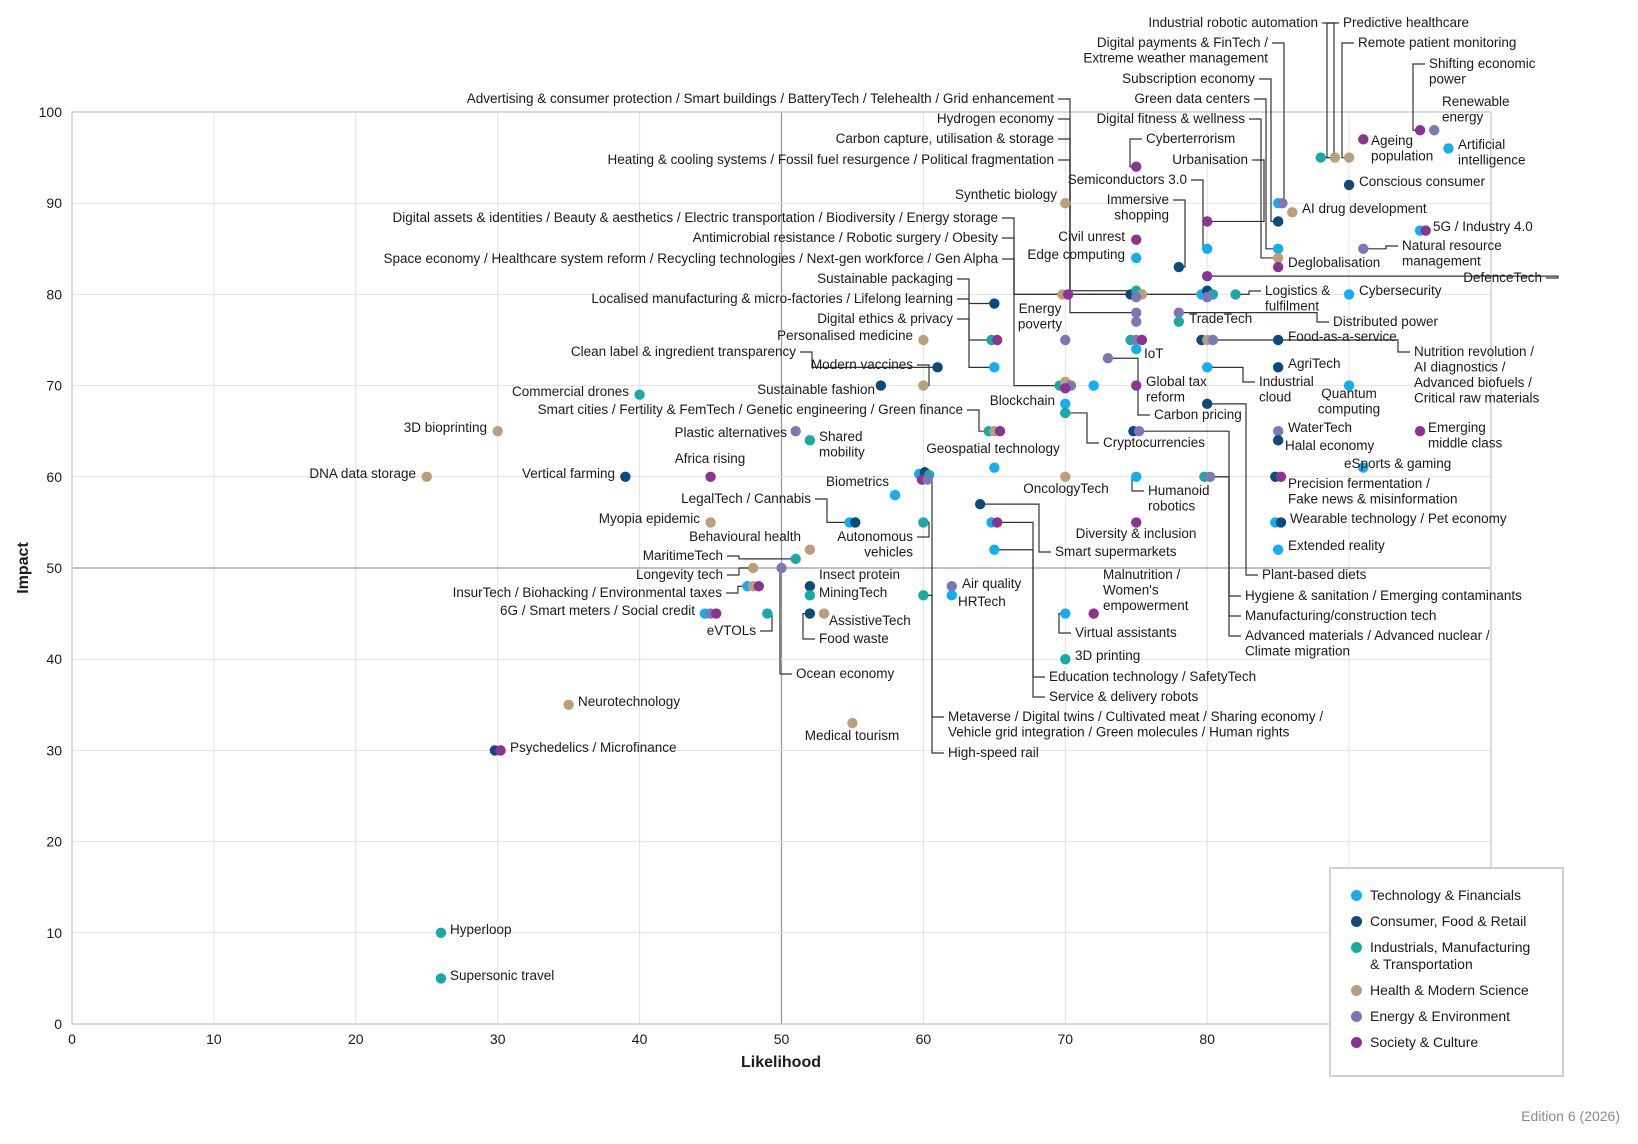 This screenshot has height=1144, width=1638. What do you see at coordinates (72, 1039) in the screenshot?
I see `x-tick-label: 0` at bounding box center [72, 1039].